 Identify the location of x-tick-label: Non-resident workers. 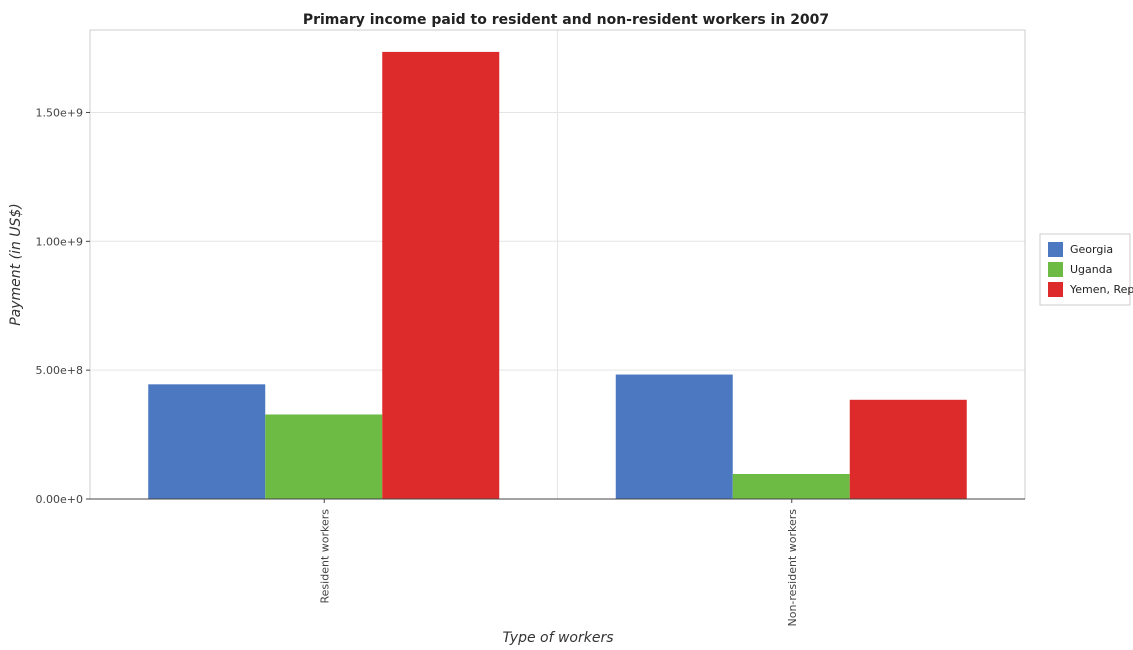
(792, 568).